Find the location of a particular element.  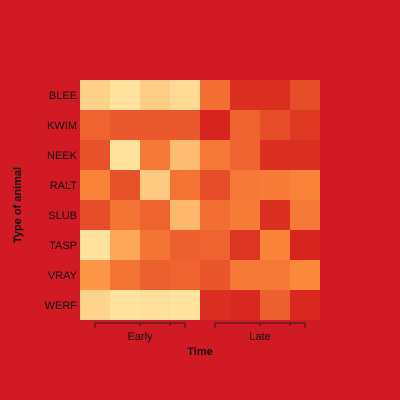

x-group-label-late: Late is located at coordinates (259, 337).